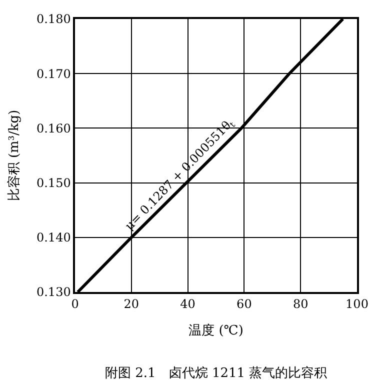 The width and height of the screenshot is (382, 380). Describe the element at coordinates (132, 304) in the screenshot. I see `x-tick-label: 20` at that location.